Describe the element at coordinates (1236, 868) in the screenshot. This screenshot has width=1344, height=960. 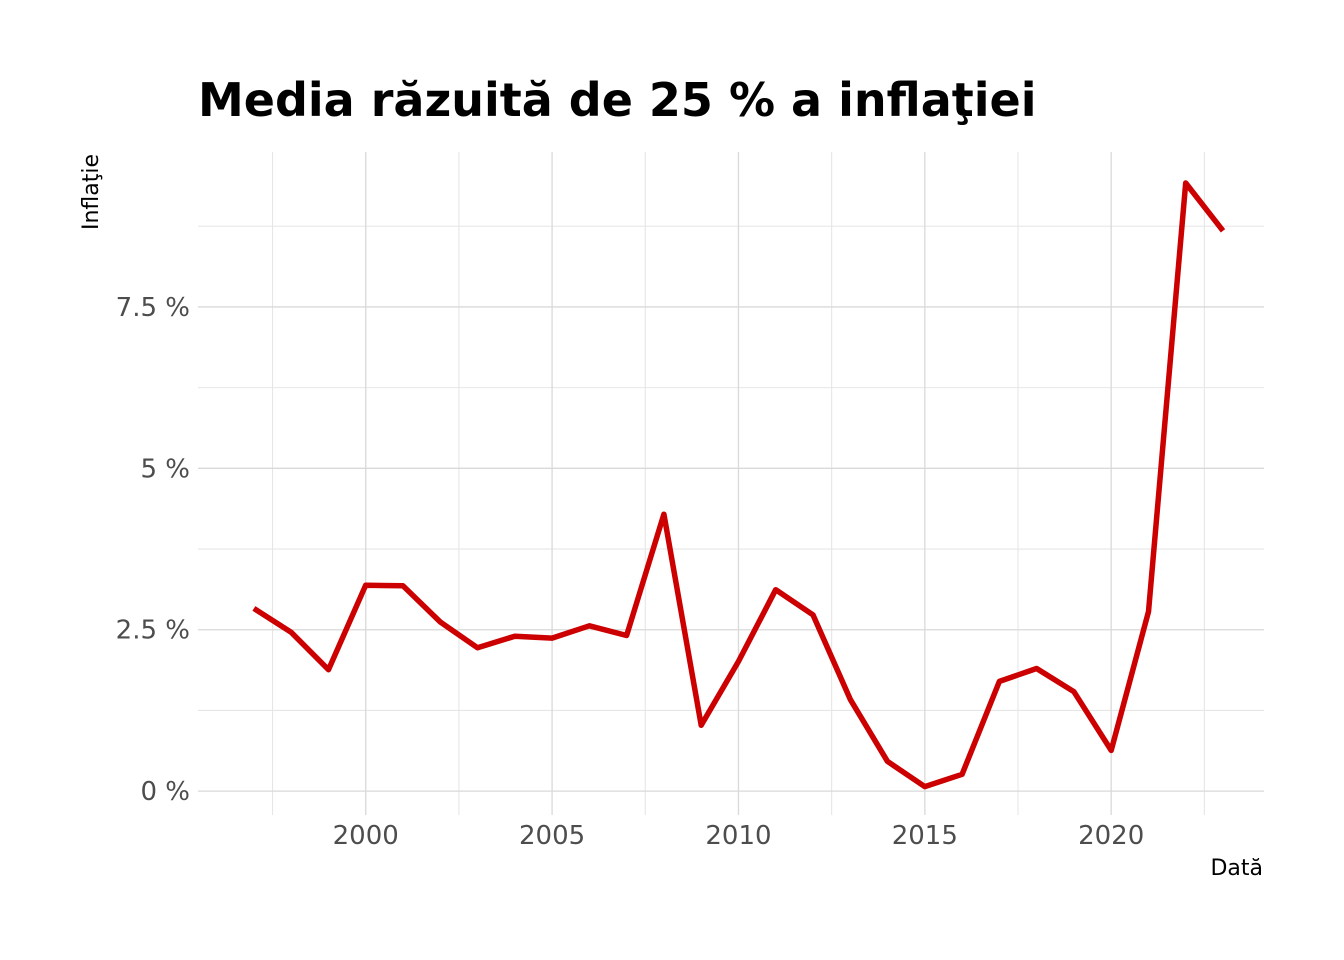
I see `x-axis-label: Dată` at that location.